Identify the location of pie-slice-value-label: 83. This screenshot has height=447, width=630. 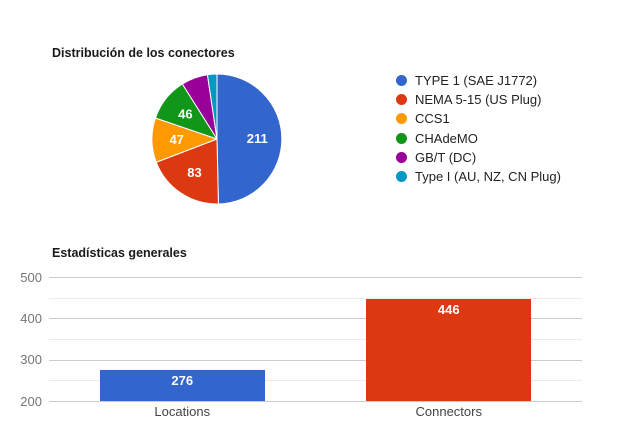
(194, 172).